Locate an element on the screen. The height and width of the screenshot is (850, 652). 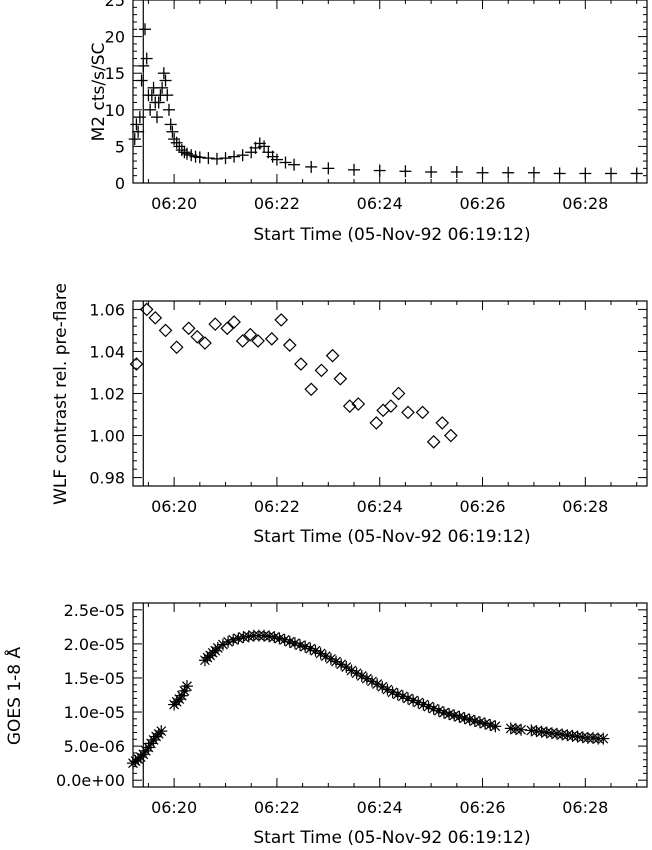
y-tick-label: 1.02 is located at coordinates (107, 394).